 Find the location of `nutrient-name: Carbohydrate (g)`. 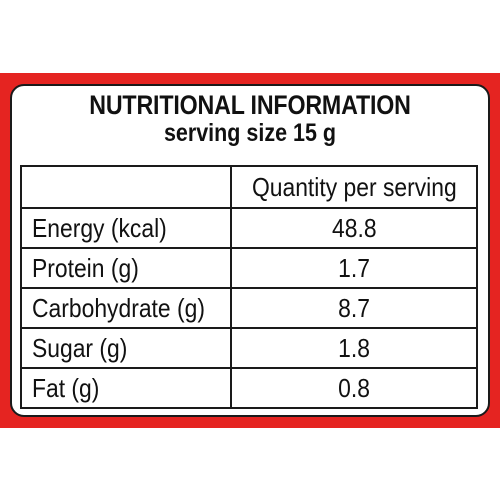

nutrient-name: Carbohydrate (g) is located at coordinates (126, 308).